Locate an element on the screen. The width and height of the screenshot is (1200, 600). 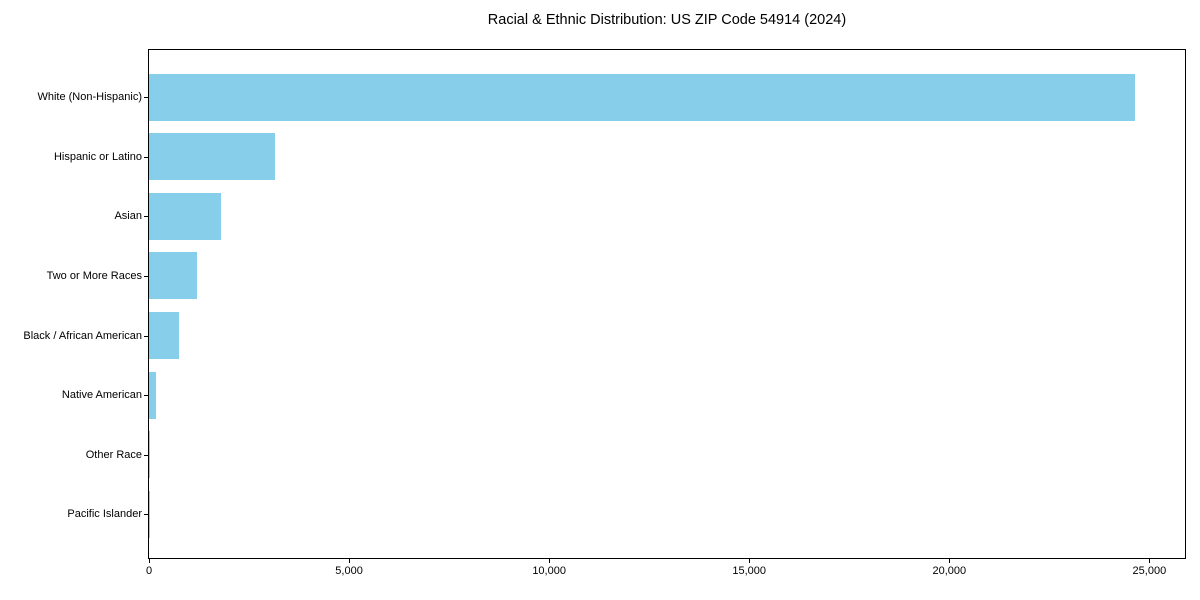
bar-two-or-more-races is located at coordinates (173, 276).